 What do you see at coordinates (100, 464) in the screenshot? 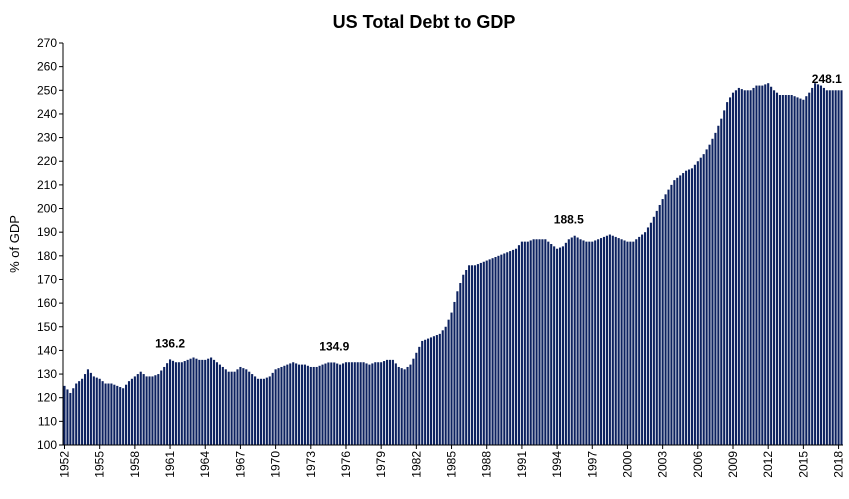
I see `x-tick-label: 1955` at bounding box center [100, 464].